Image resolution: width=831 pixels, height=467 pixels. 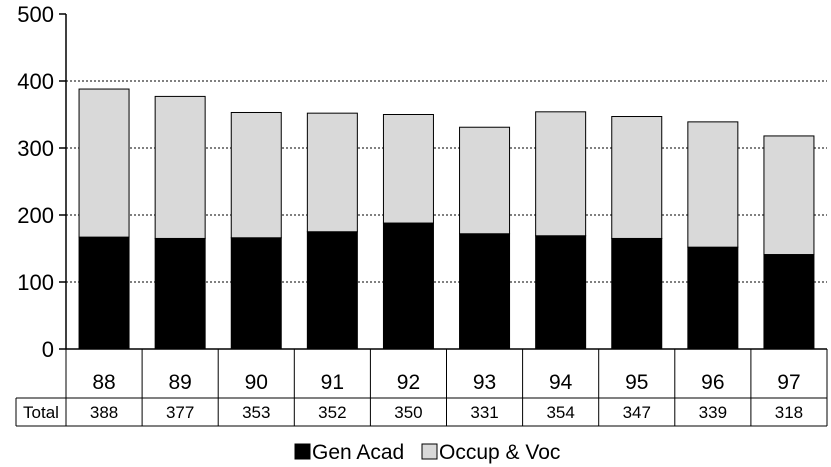 What do you see at coordinates (637, 412) in the screenshot?
I see `total-value: 347` at bounding box center [637, 412].